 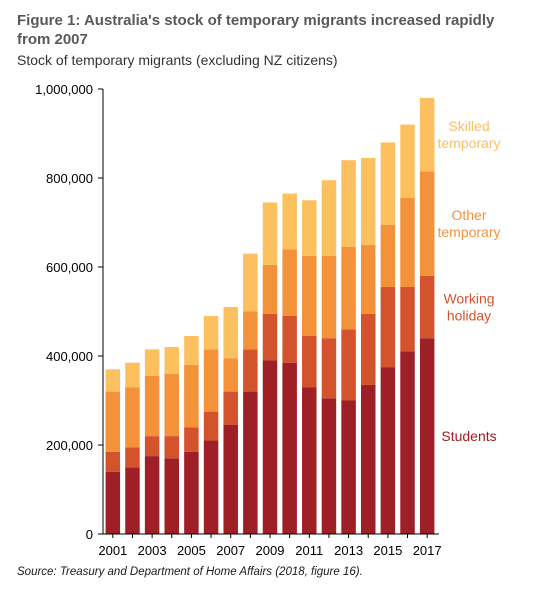 What do you see at coordinates (329, 466) in the screenshot?
I see `bar-segment-students-2012` at bounding box center [329, 466].